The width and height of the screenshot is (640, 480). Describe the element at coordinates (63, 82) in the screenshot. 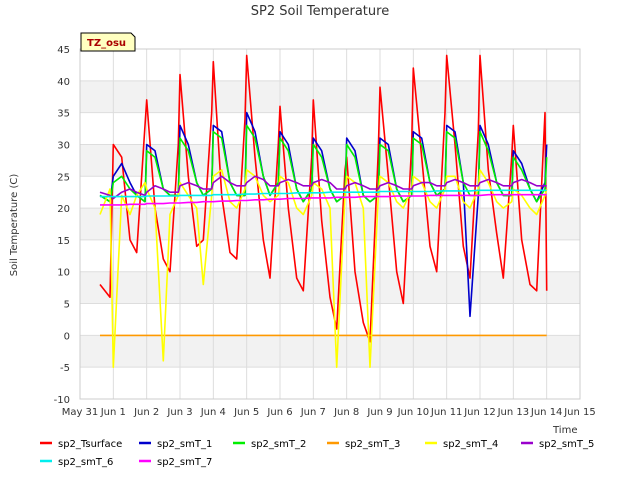

I see `y-tick-label: 40` at that location.